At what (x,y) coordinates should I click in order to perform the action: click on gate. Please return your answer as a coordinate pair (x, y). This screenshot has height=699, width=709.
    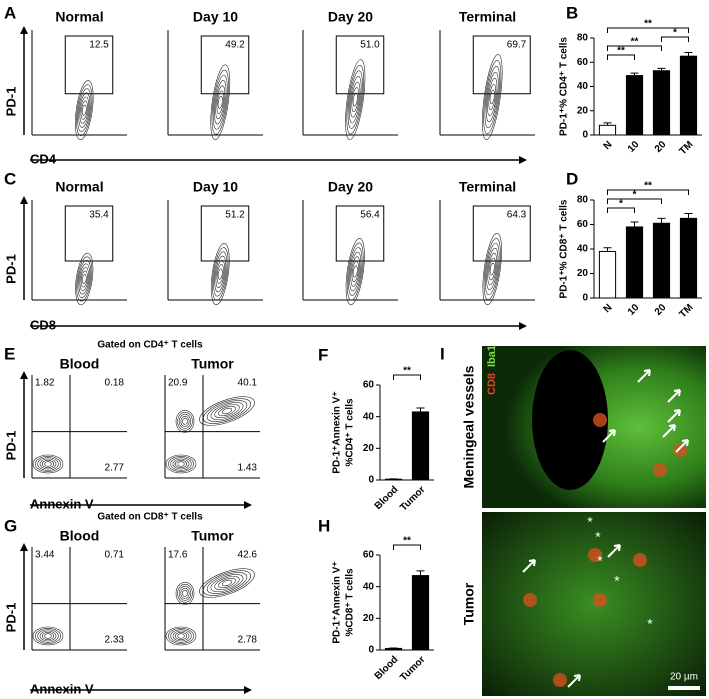
    Looking at the image, I should click on (225, 233).